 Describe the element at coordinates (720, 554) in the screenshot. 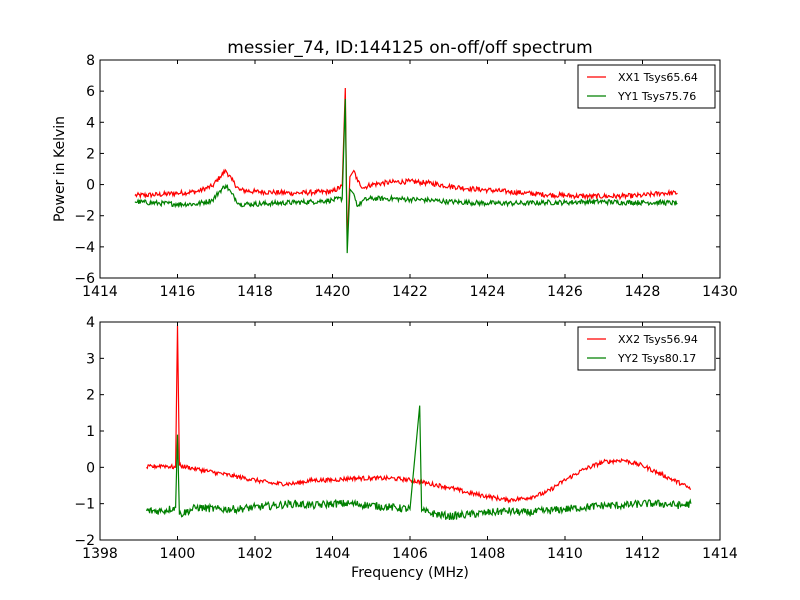

I see `bottom-x-tick-label: 1414` at that location.